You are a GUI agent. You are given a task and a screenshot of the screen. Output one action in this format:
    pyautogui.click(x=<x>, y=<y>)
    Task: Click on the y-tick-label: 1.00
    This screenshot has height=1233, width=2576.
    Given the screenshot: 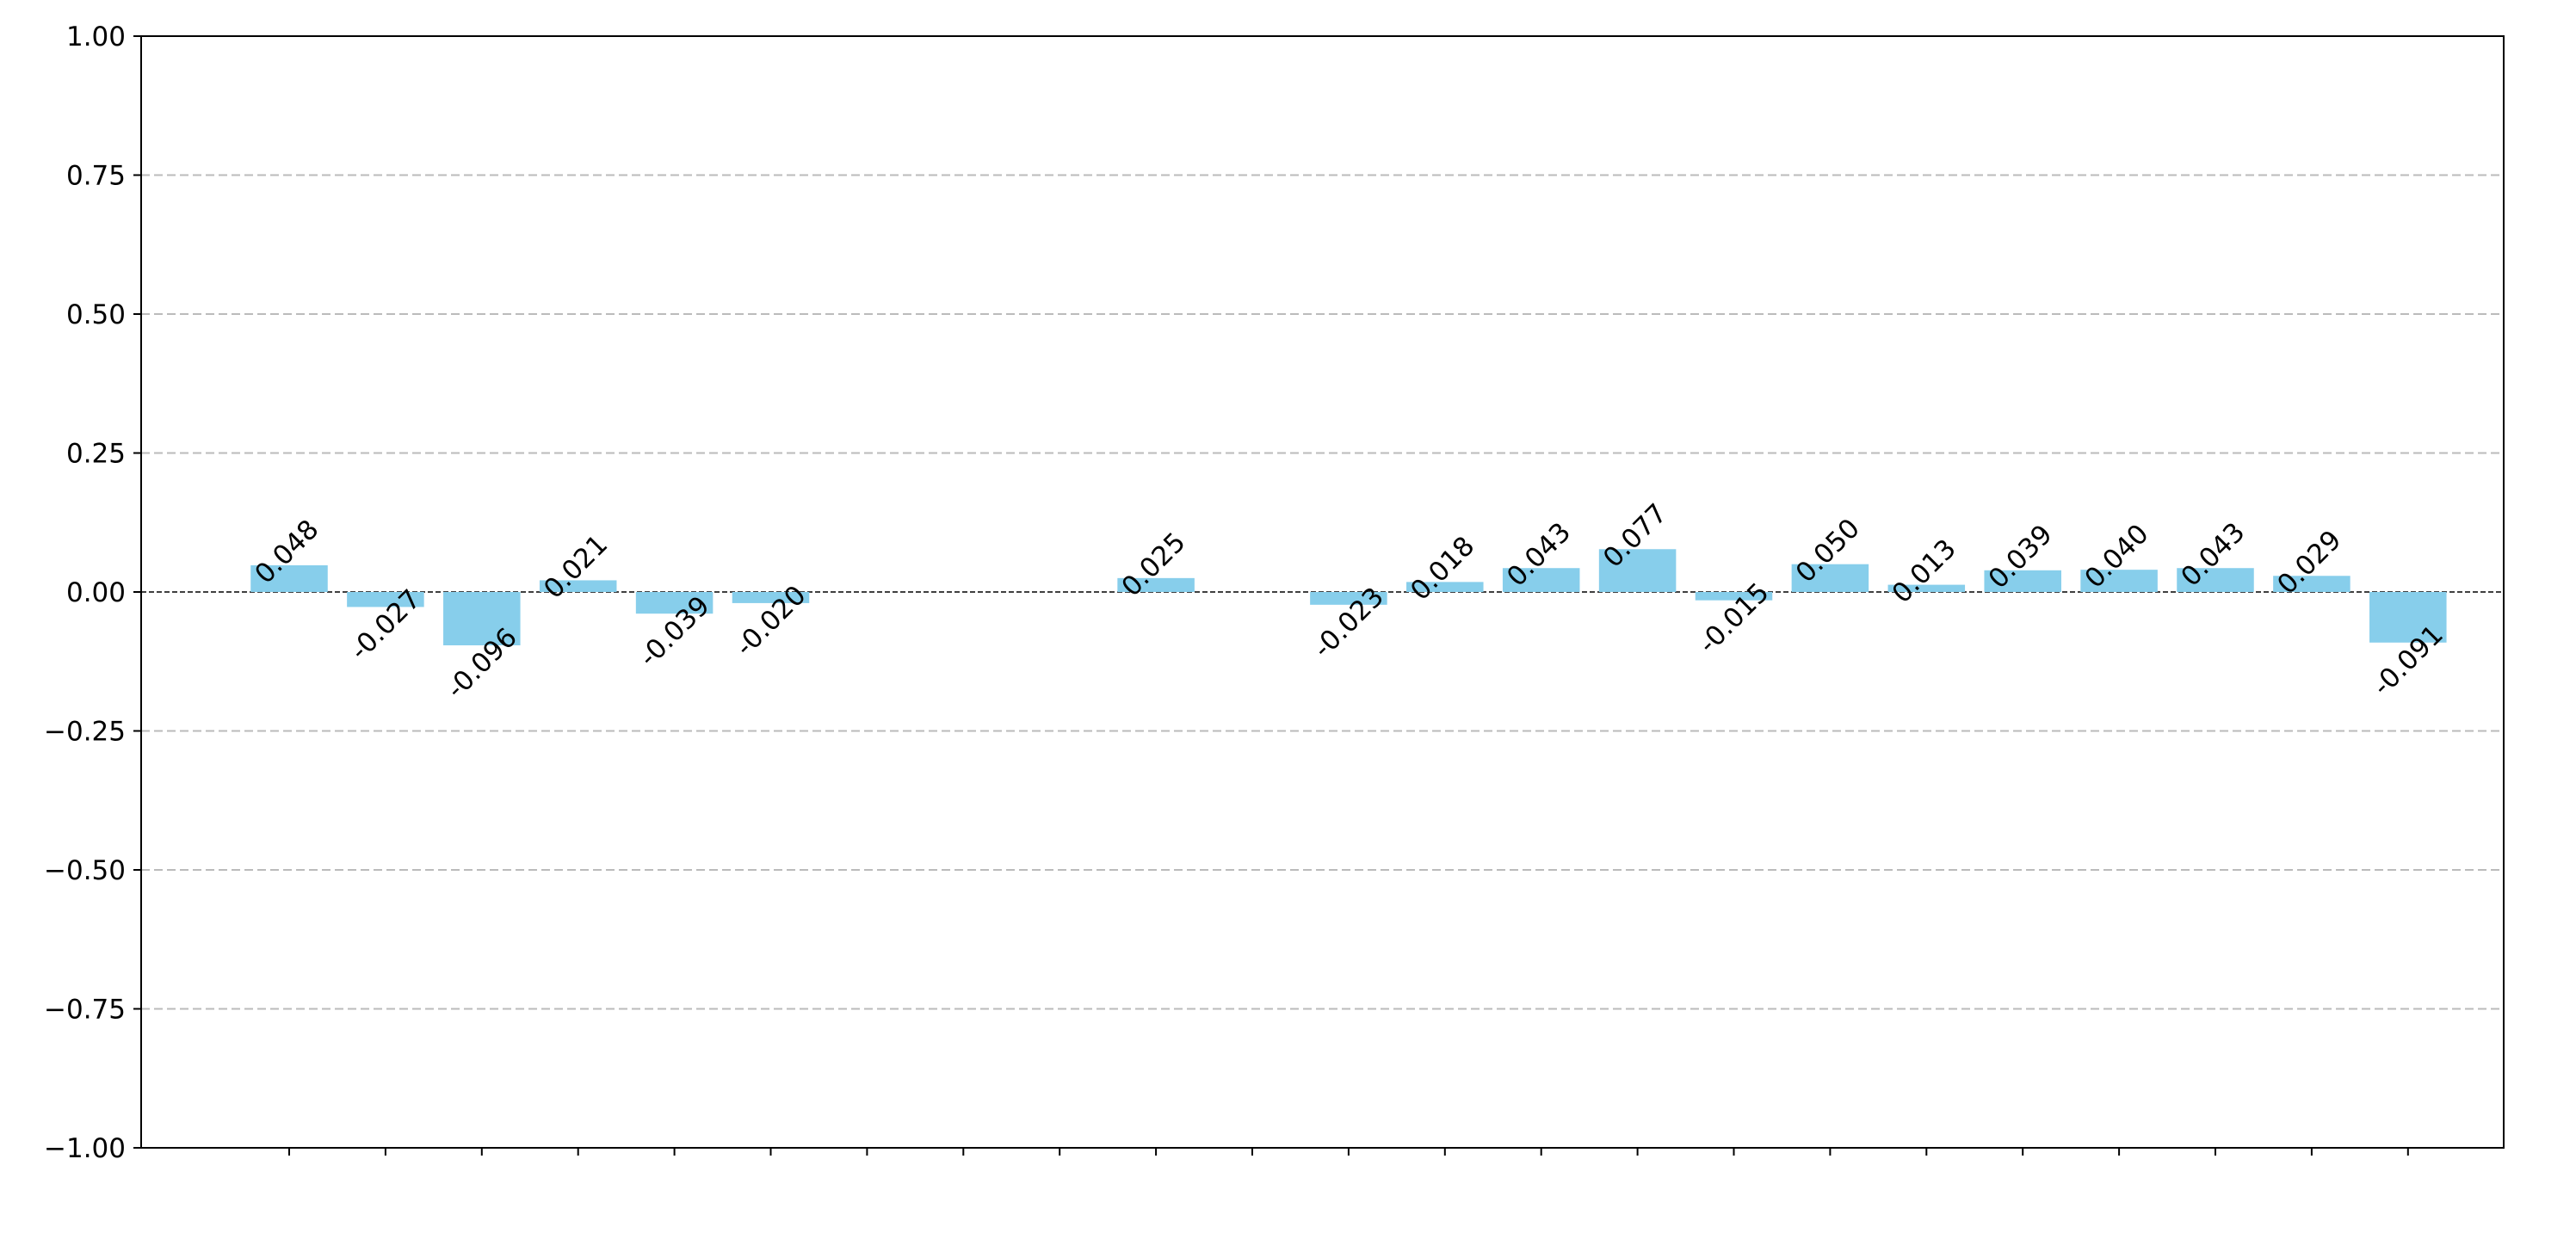 What is the action you would take?
    pyautogui.click(x=96, y=37)
    